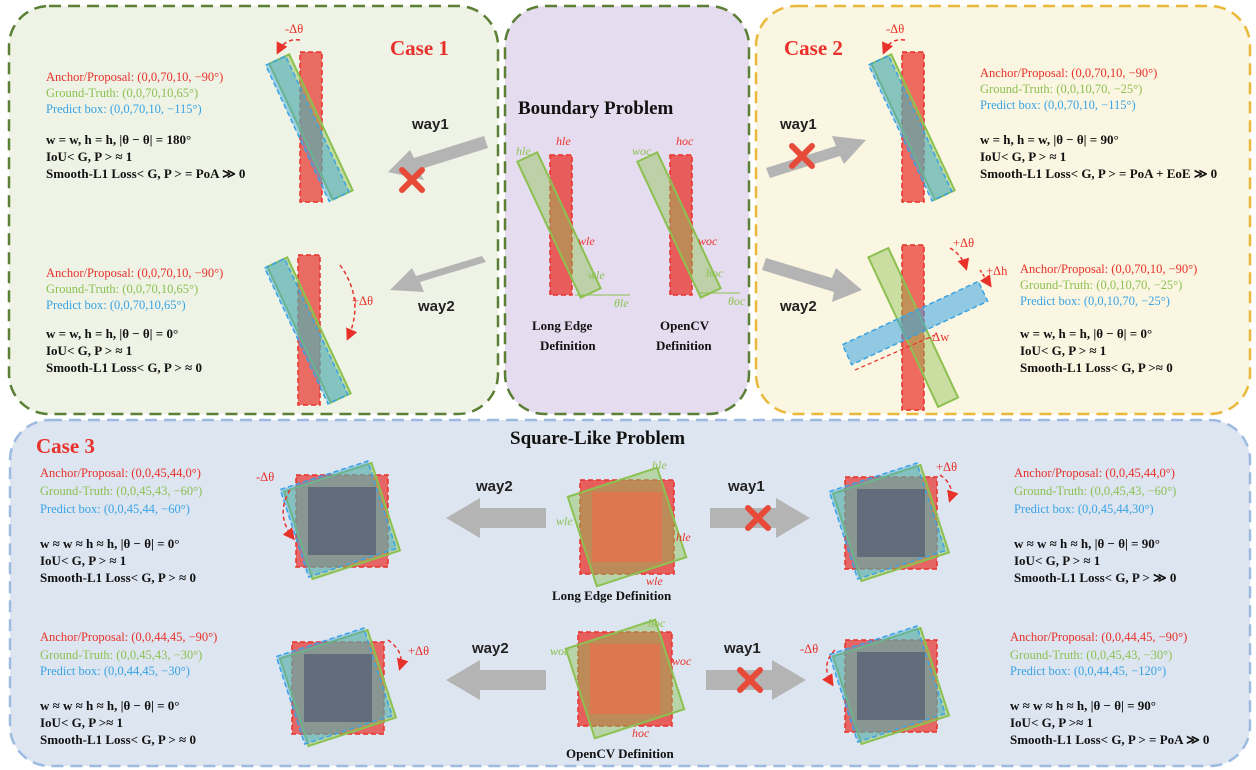 The height and width of the screenshot is (770, 1256). I want to click on case3-long-edge-square, so click(627, 527).